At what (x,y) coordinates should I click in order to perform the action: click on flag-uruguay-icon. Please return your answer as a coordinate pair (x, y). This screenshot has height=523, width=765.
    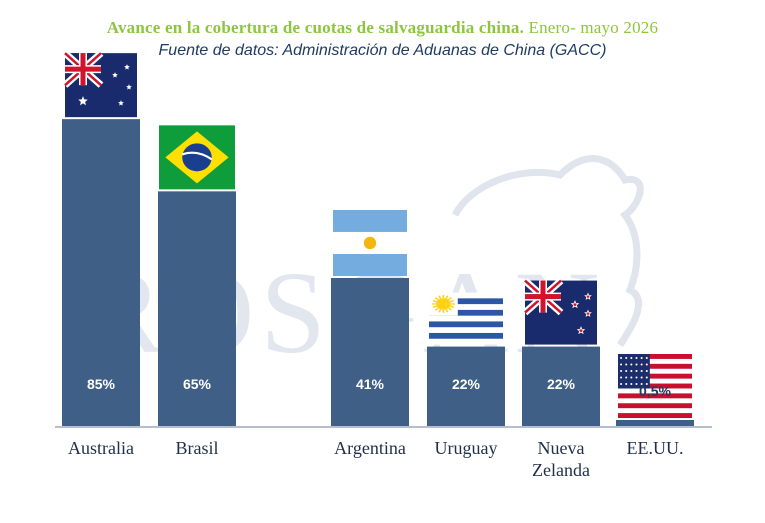
    Looking at the image, I should click on (466, 318).